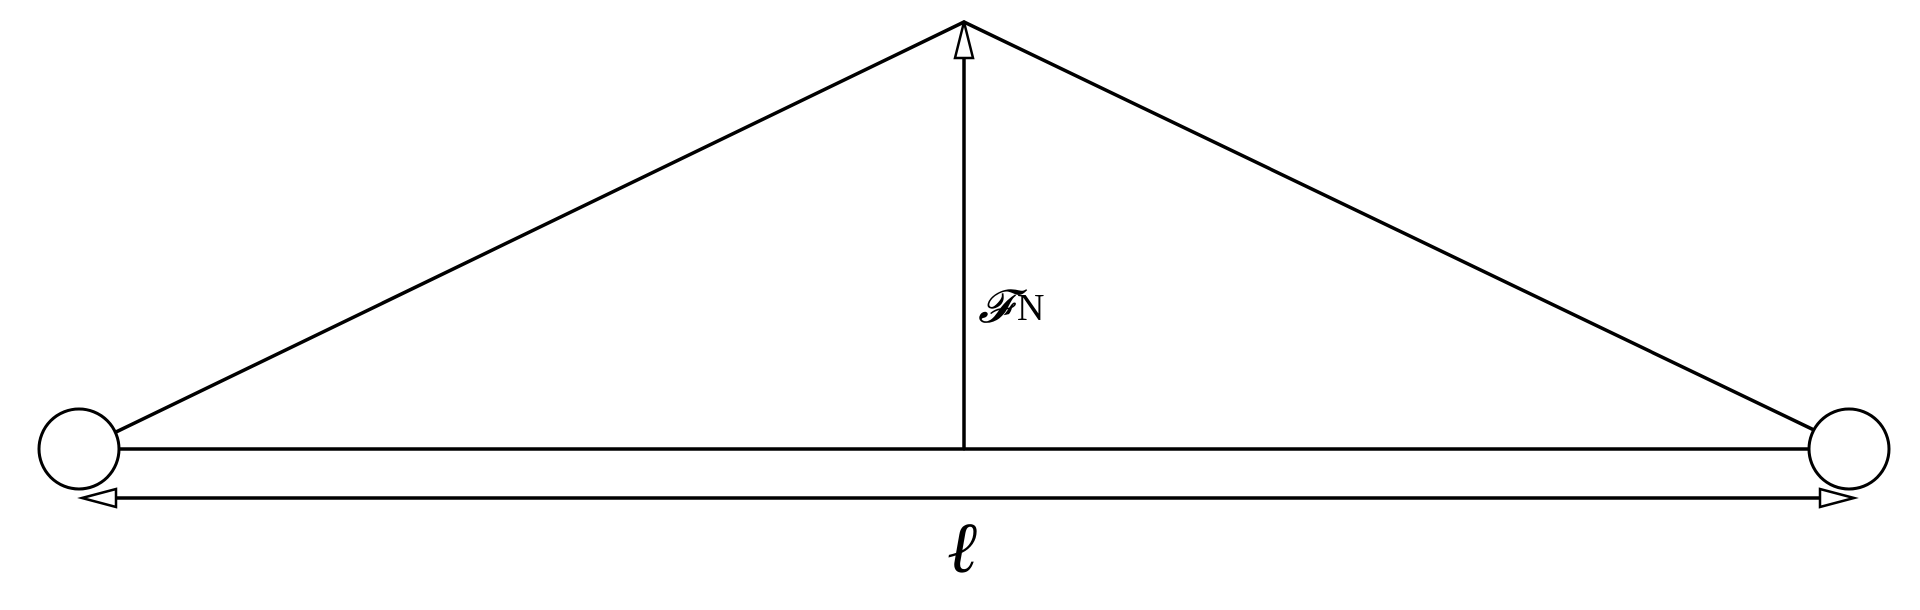  Describe the element at coordinates (1849, 449) in the screenshot. I see `right-joint` at that location.